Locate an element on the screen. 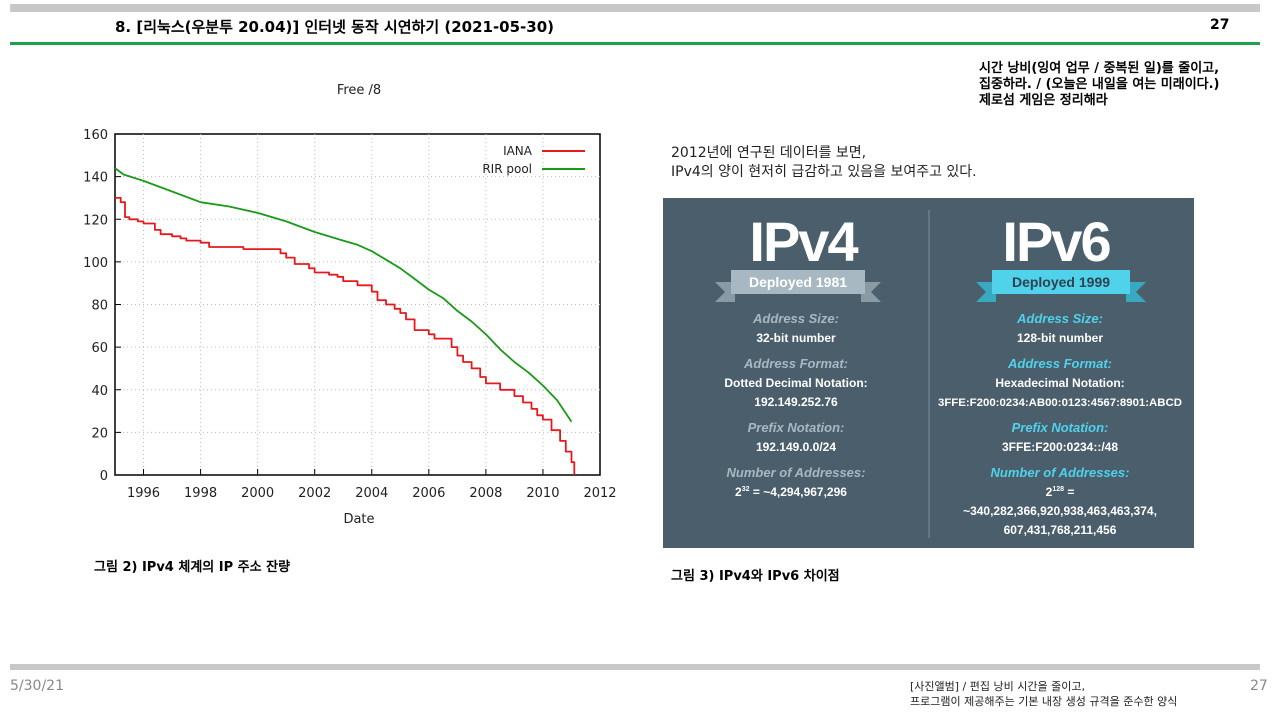 The width and height of the screenshot is (1280, 720). ipv4-number-label: Number of Addresses: is located at coordinates (796, 472).